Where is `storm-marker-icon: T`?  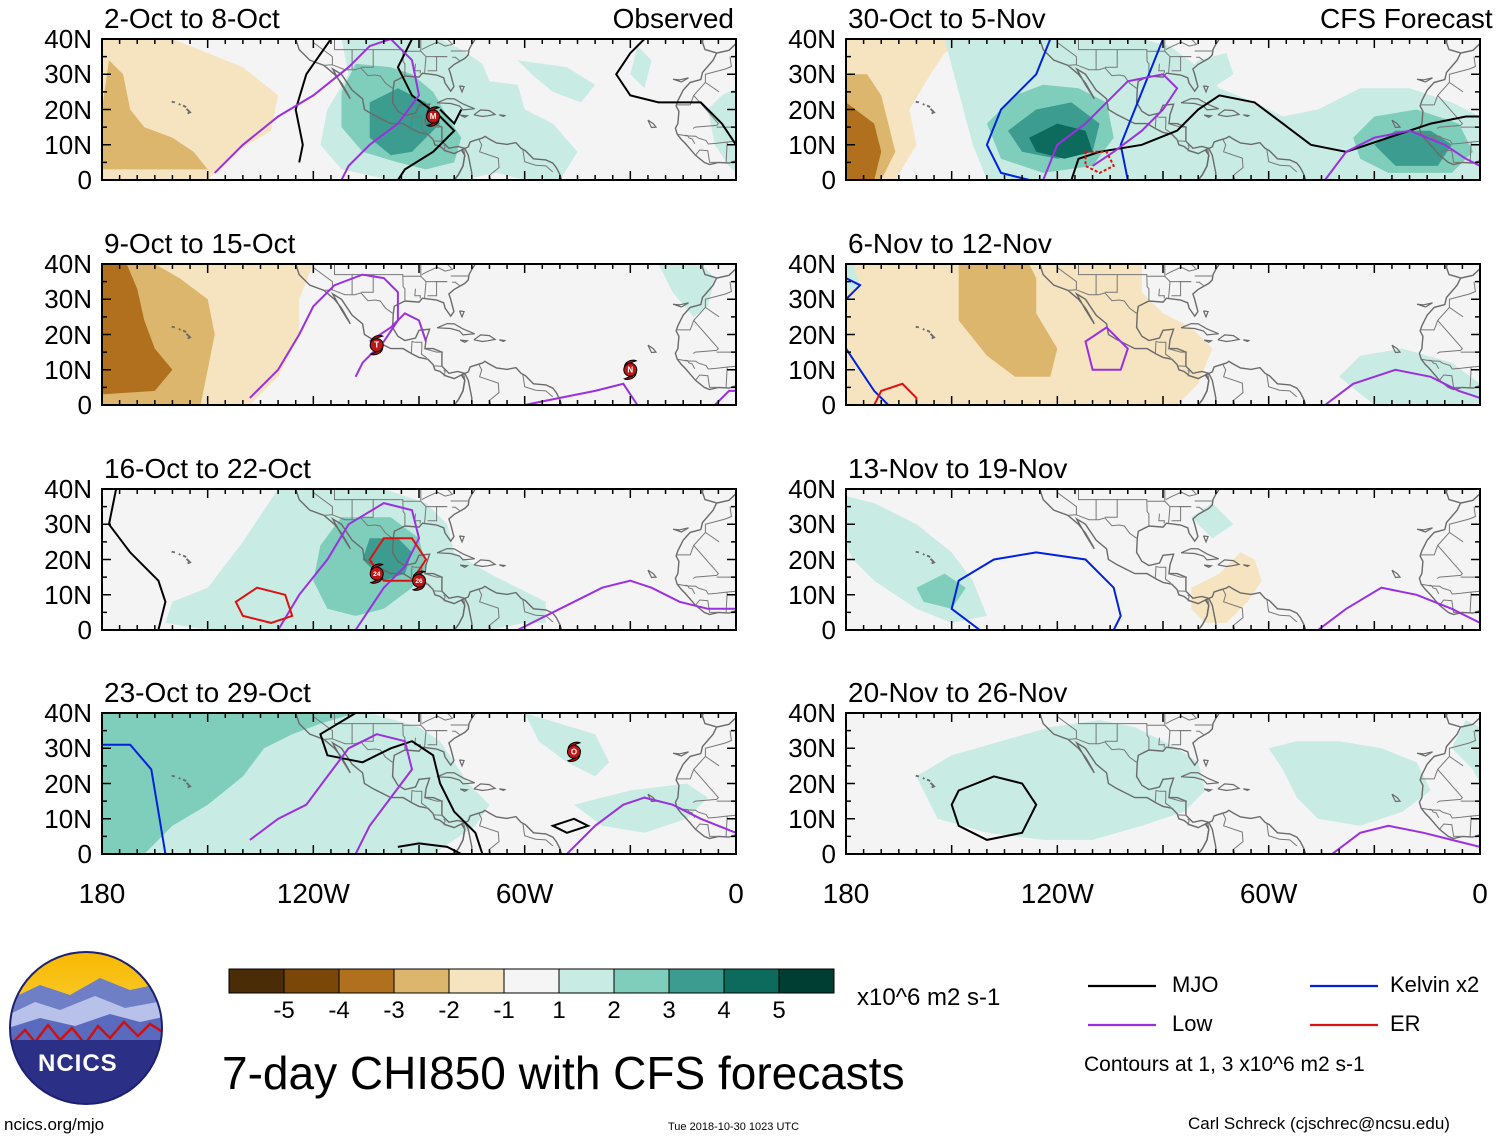 storm-marker-icon: T is located at coordinates (376, 345).